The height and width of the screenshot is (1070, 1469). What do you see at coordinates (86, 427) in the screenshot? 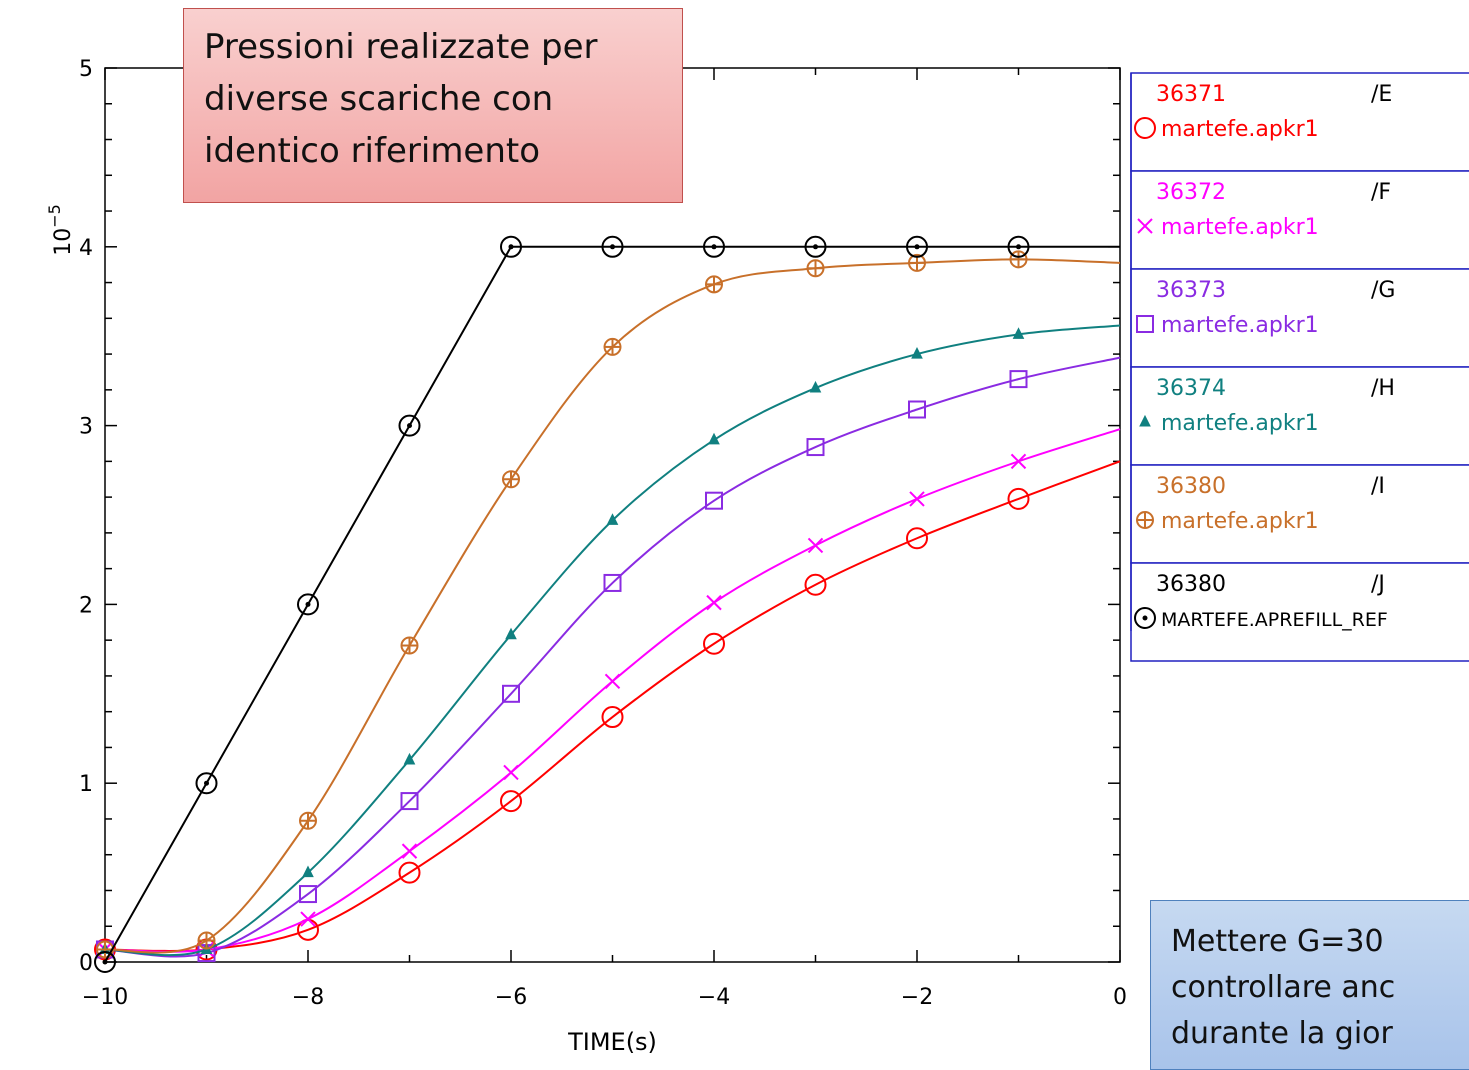
I see `y-tick-label: 3` at bounding box center [86, 427].